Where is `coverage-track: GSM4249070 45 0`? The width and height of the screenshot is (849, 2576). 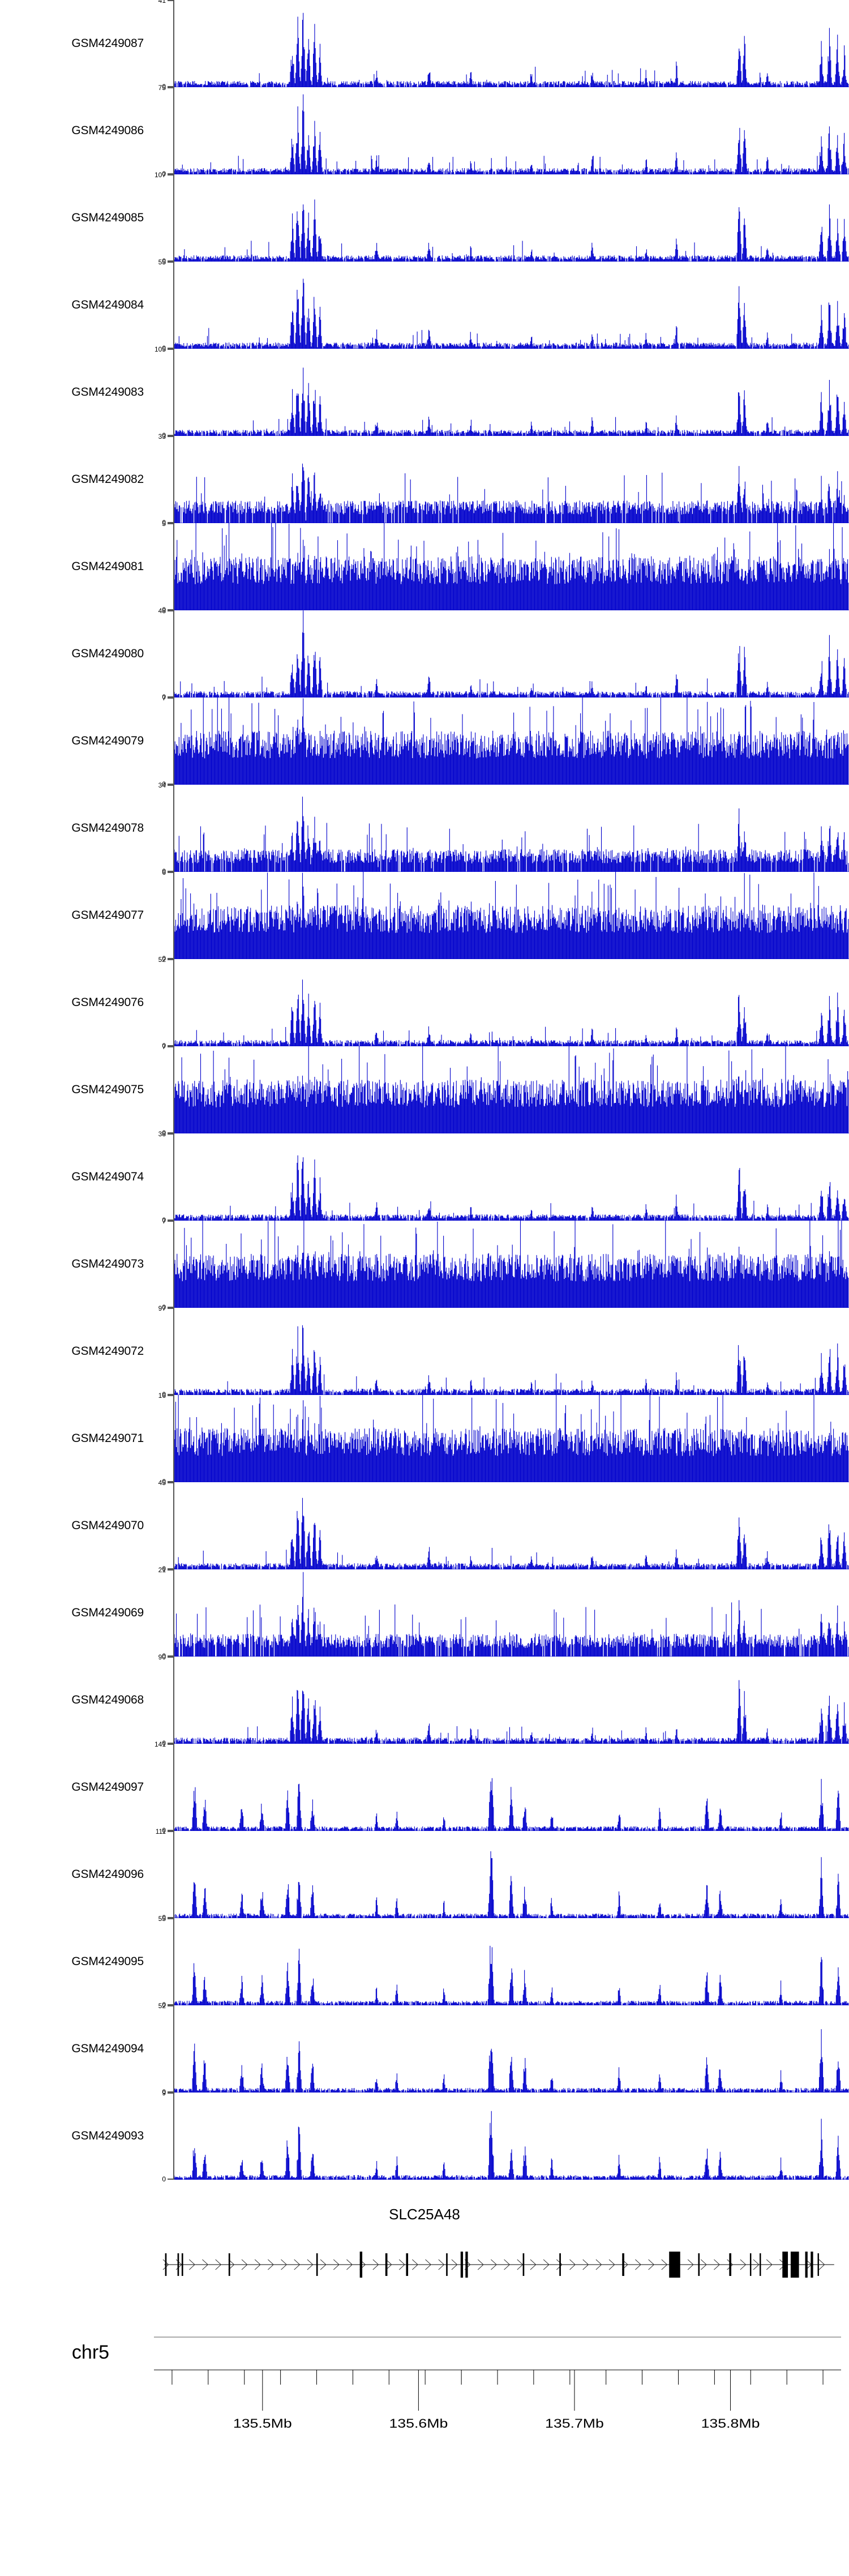 coverage-track: GSM4249070 45 0 is located at coordinates (424, 1526).